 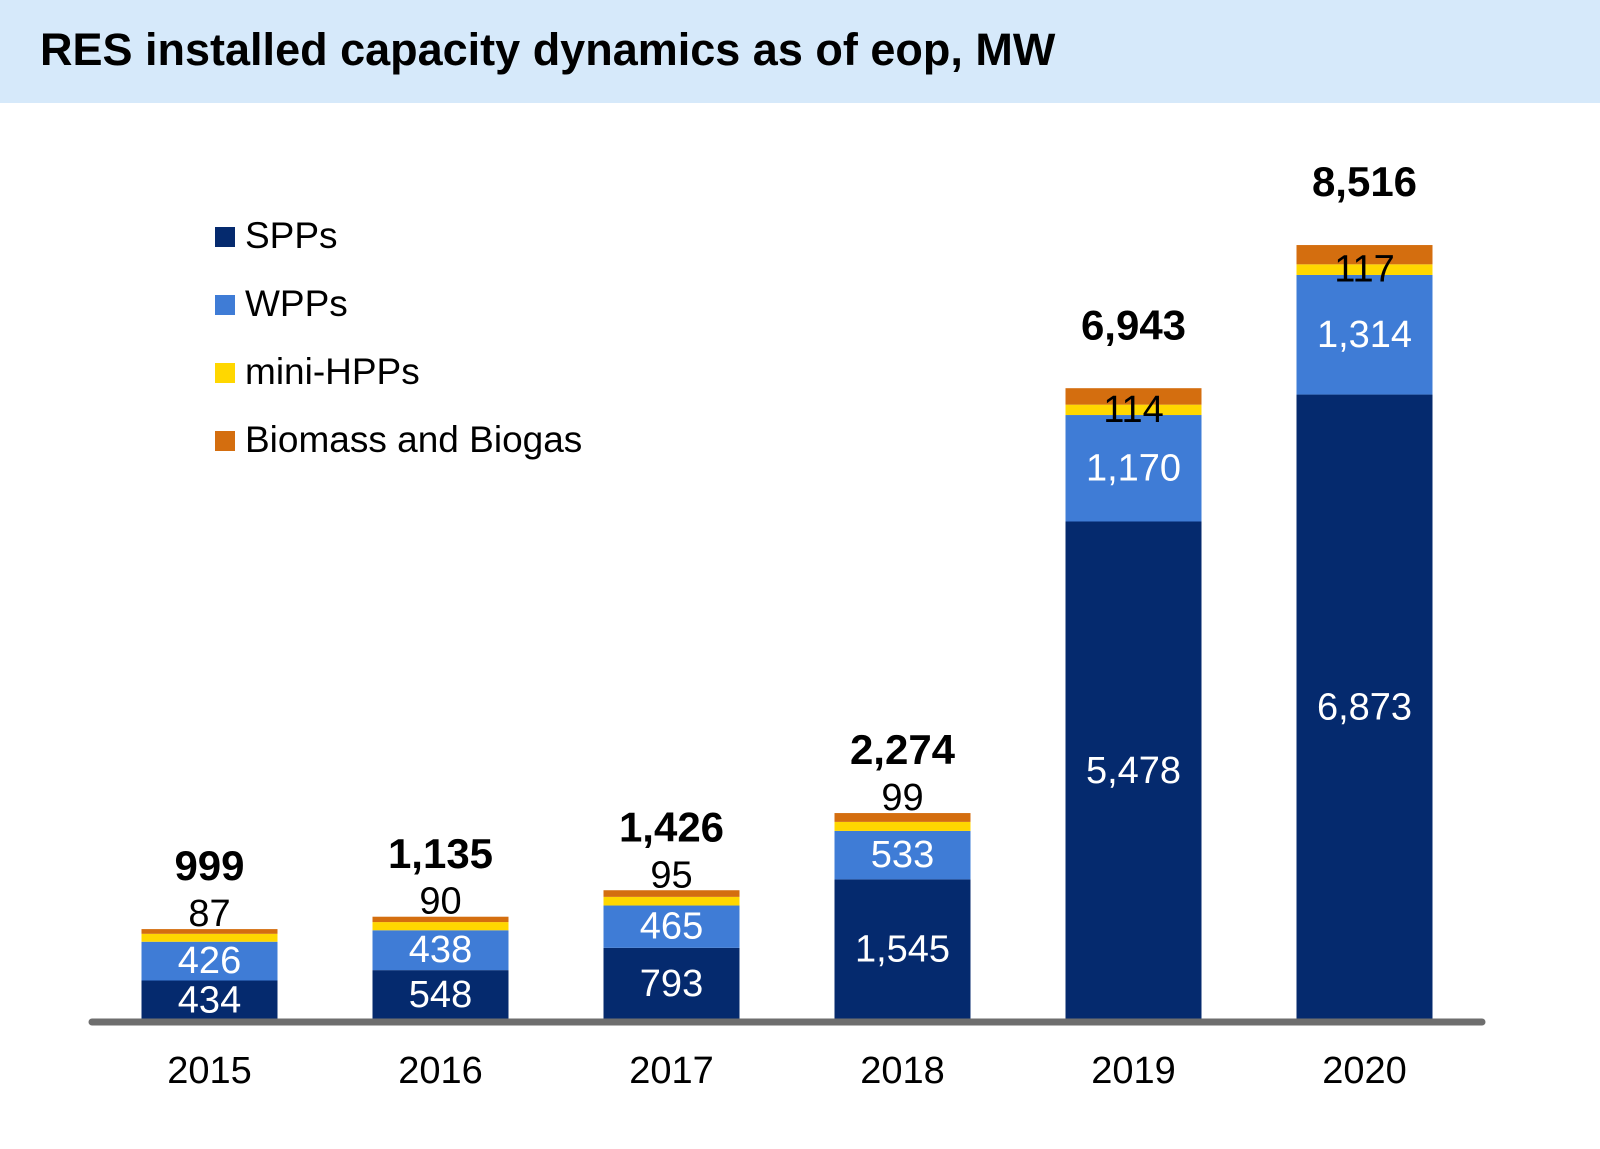 I want to click on value-label: 438, so click(x=440, y=950).